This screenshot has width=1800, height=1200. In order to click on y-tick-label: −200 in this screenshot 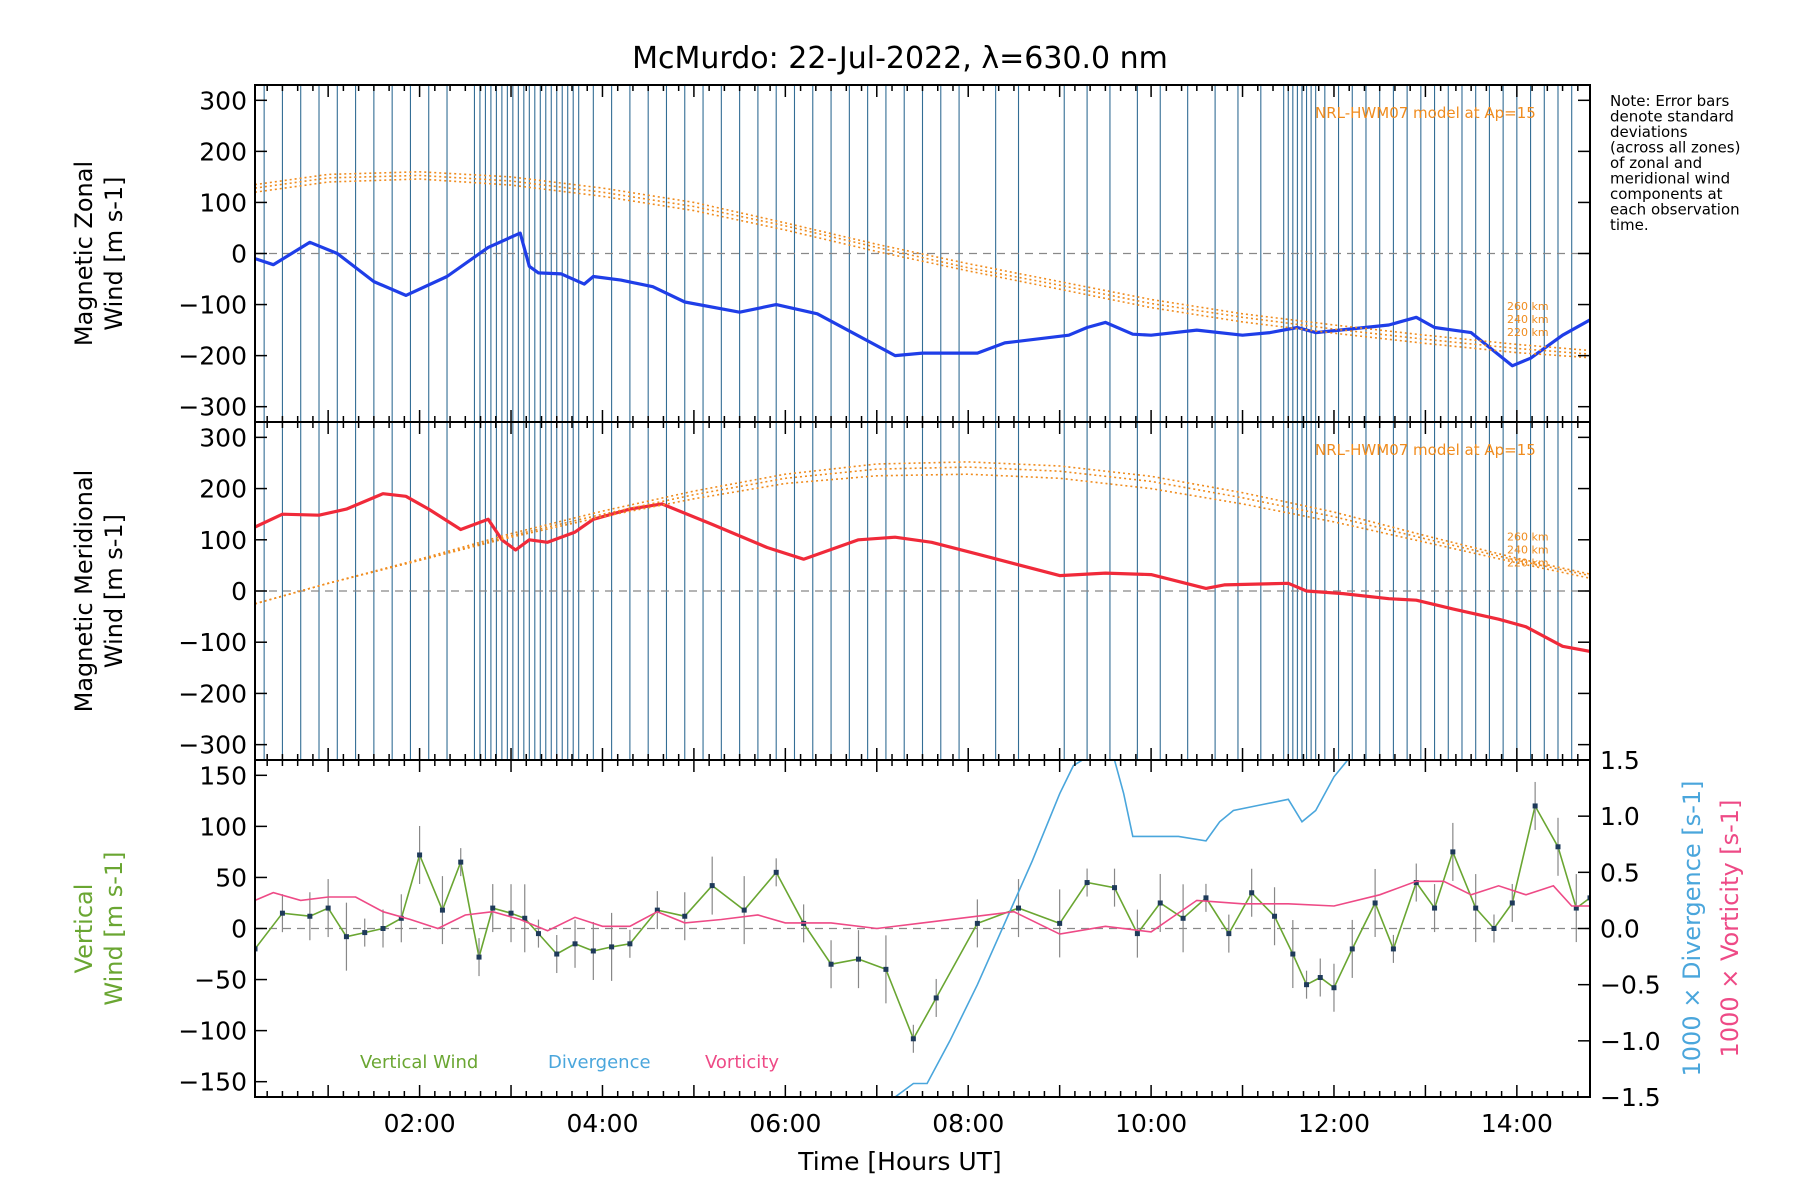, I will do `click(212, 356)`.